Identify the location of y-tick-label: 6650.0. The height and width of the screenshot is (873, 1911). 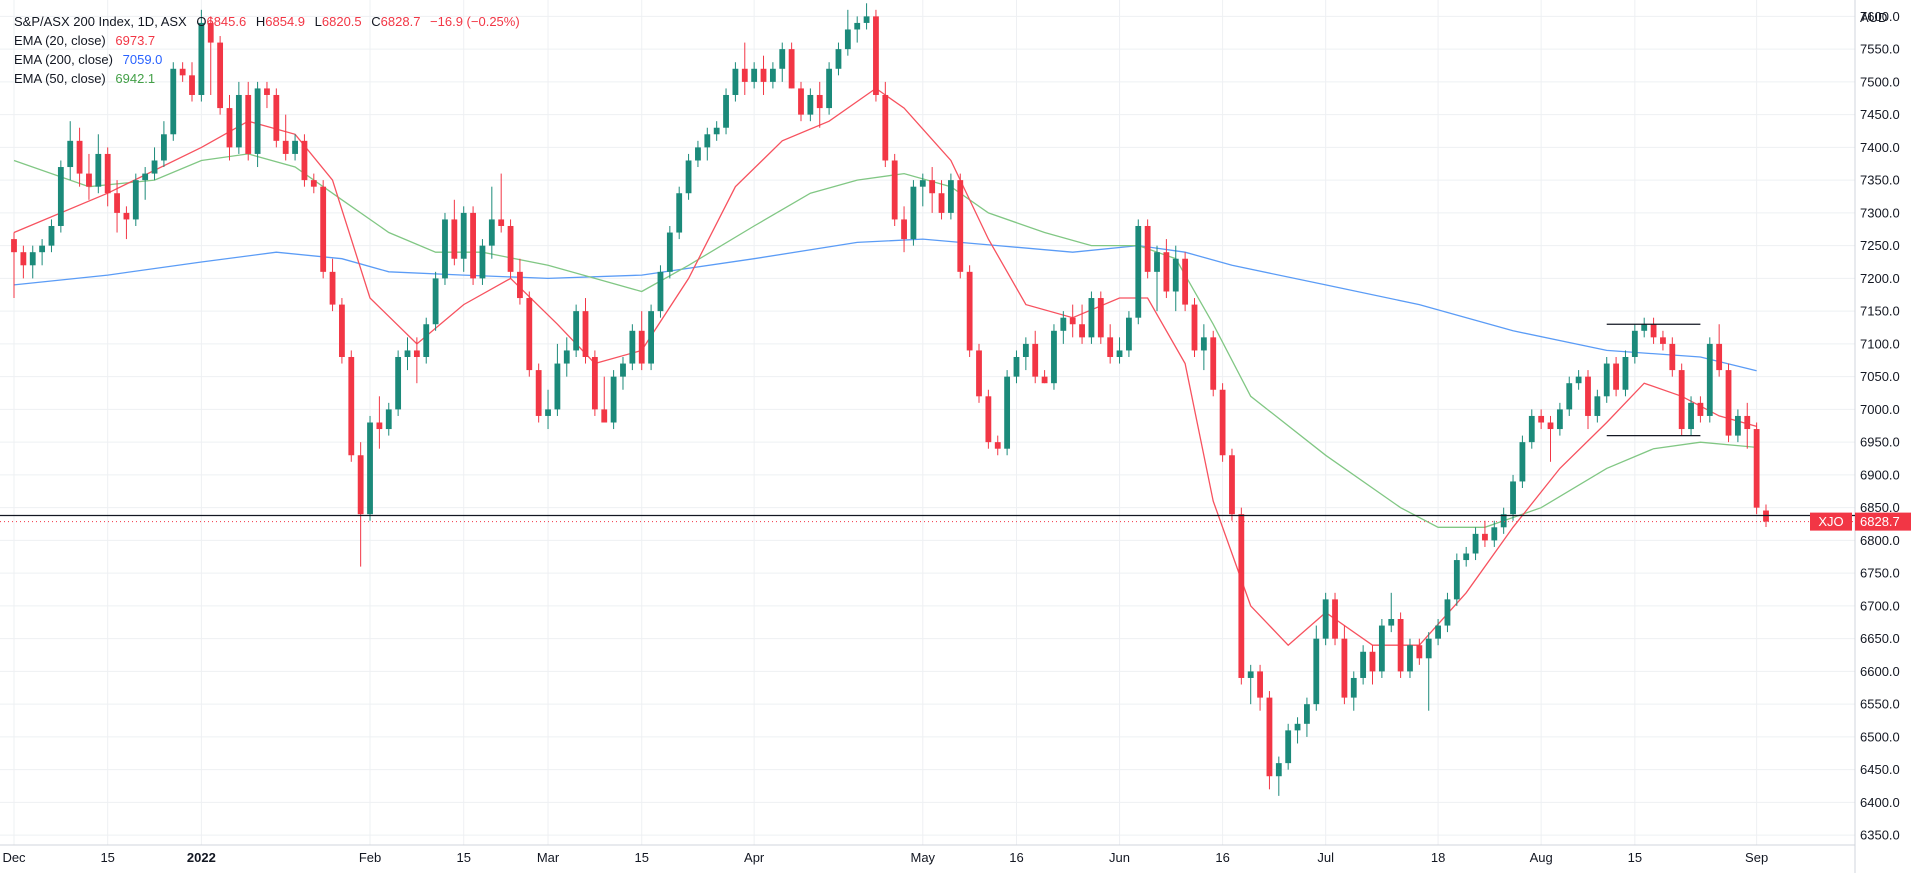
(1880, 638).